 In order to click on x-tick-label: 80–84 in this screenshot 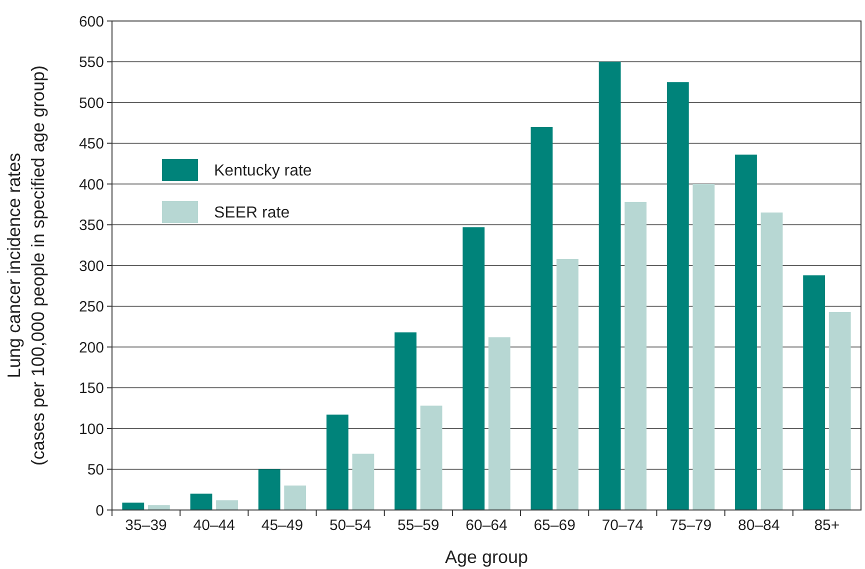, I will do `click(759, 525)`.